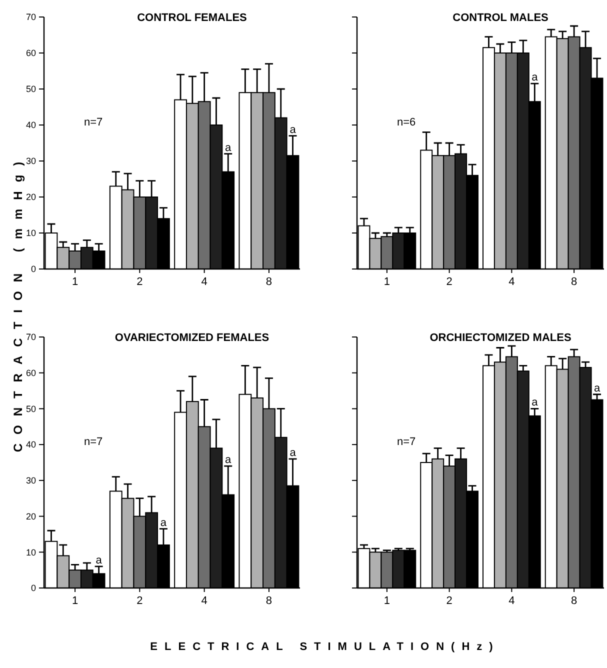 Image resolution: width=607 pixels, height=668 pixels. I want to click on chart-title: ORCHIECTOMIZED MALES, so click(501, 338).